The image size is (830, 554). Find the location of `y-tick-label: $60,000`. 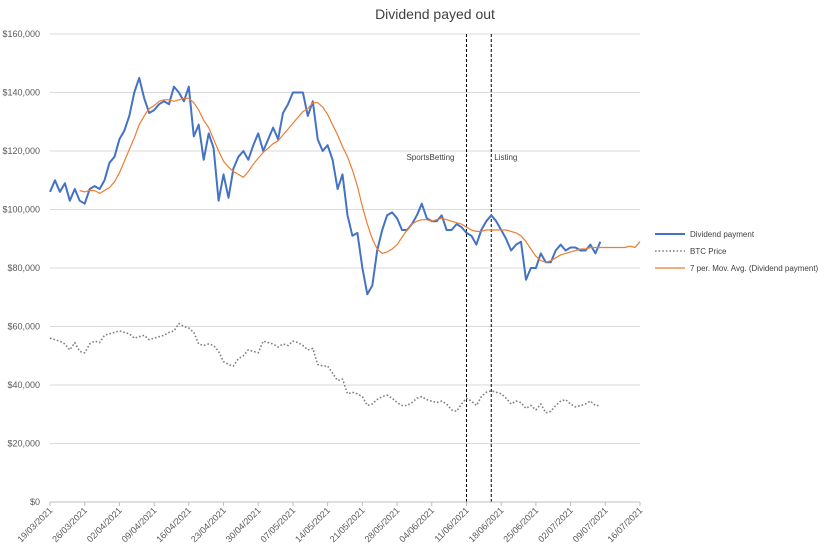

y-tick-label: $60,000 is located at coordinates (23, 327).